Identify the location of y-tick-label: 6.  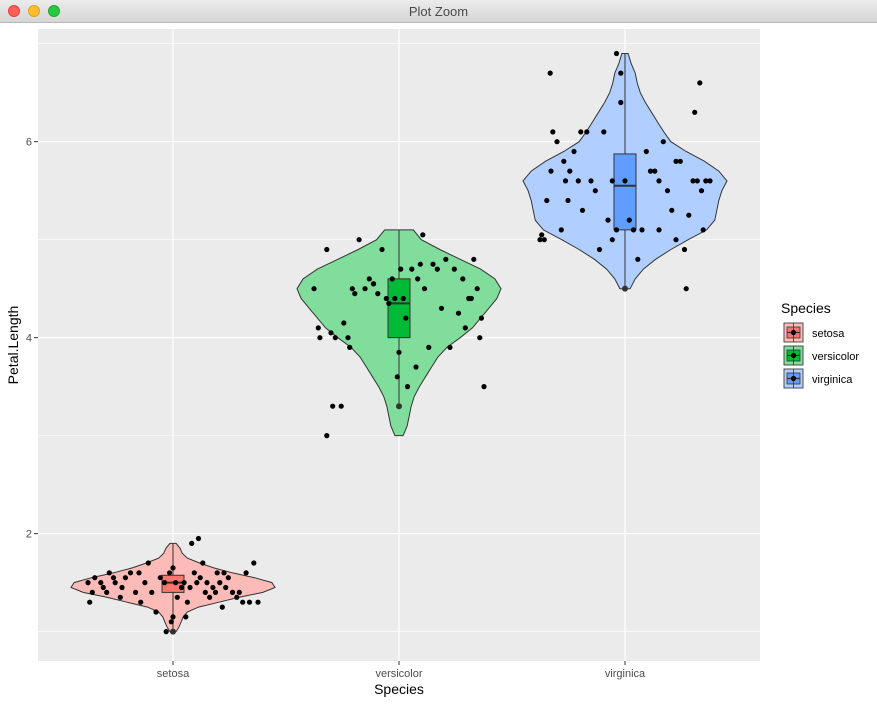
(29, 143).